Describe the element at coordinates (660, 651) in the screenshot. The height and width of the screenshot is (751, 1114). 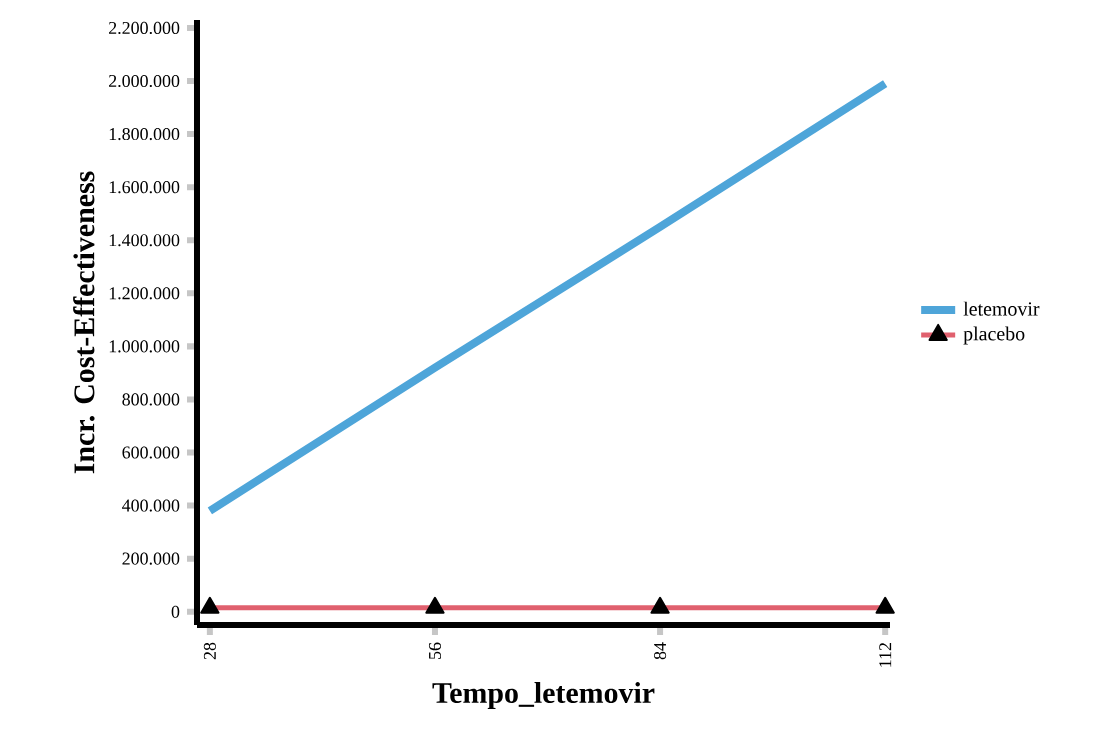
I see `x-tick-label: 84` at that location.